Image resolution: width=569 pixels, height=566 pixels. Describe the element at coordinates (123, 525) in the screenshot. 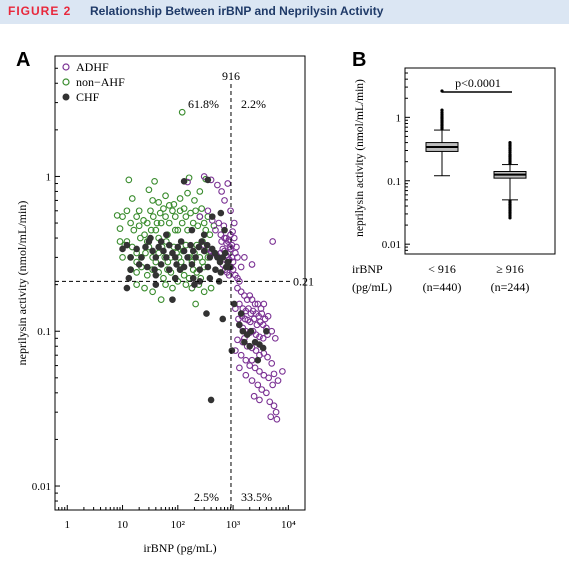

I see `x-tick-label: 10` at that location.